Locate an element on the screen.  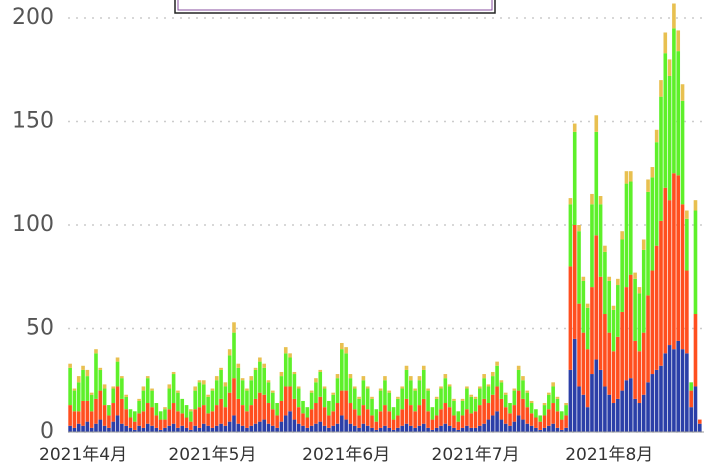
x-tick-label: 2021年4月 is located at coordinates (83, 455).